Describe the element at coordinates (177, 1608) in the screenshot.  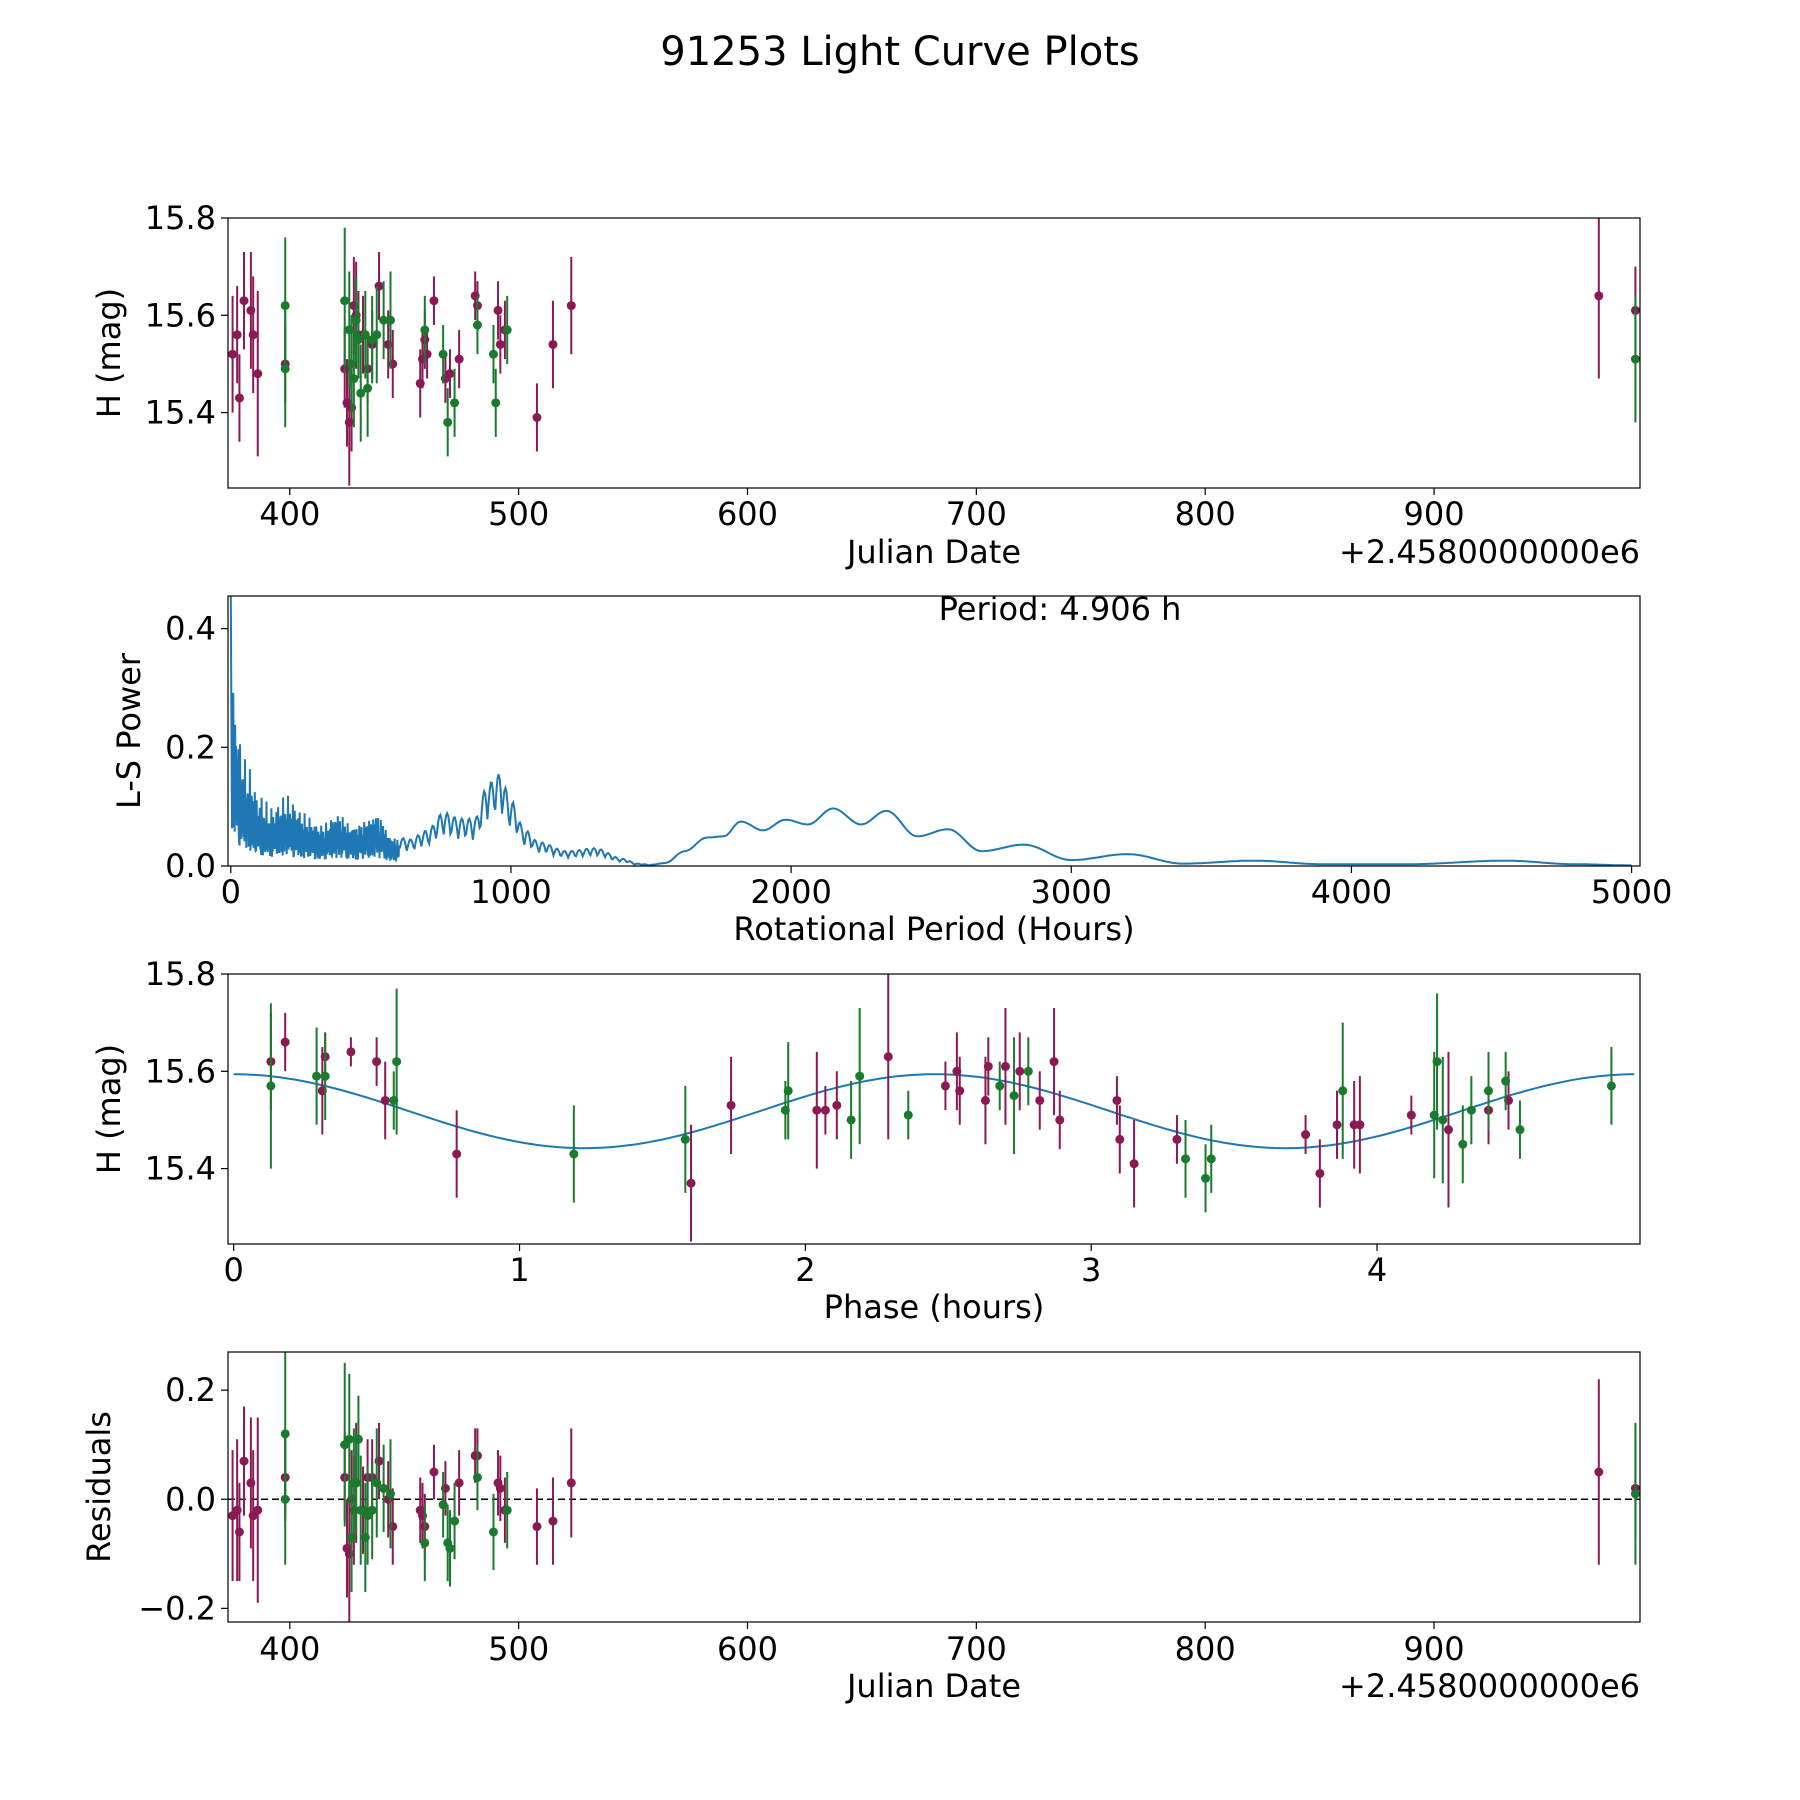
I see `y-tick-label: −0.2` at that location.